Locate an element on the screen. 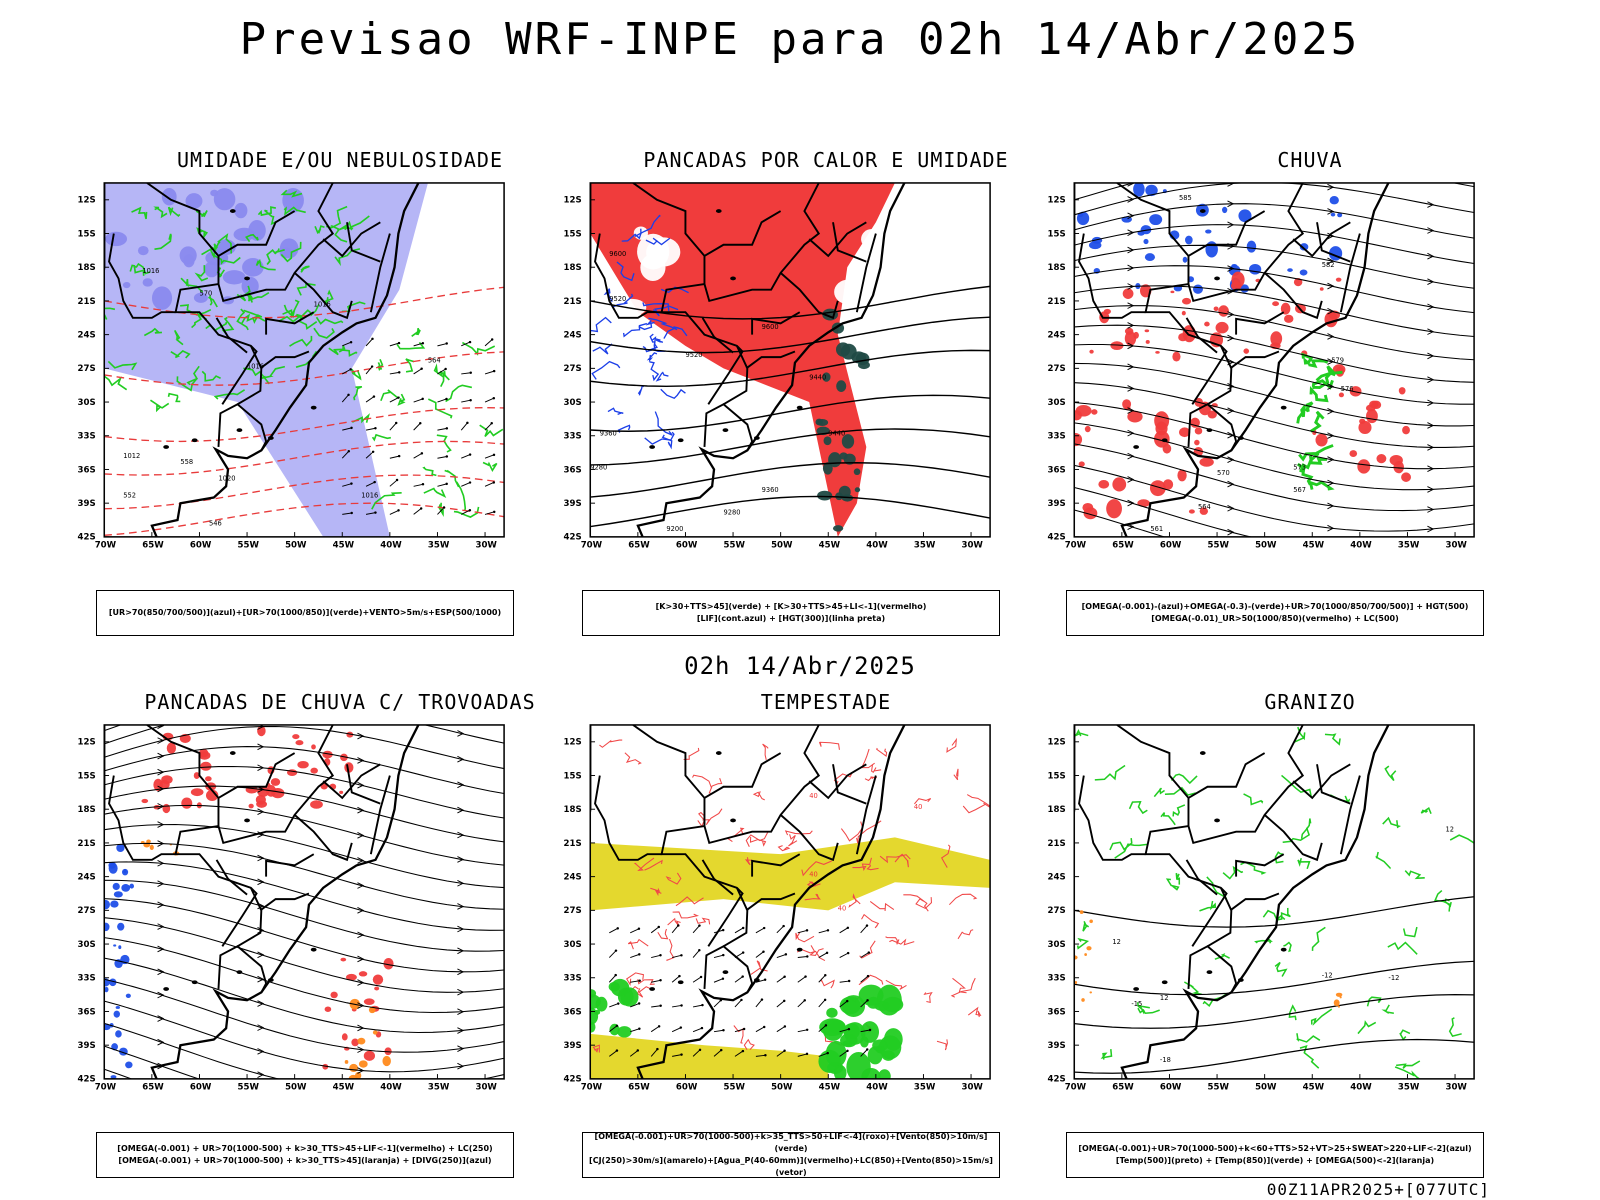 This screenshot has width=1600, height=1200. wind-green-area is located at coordinates (832, 1012).